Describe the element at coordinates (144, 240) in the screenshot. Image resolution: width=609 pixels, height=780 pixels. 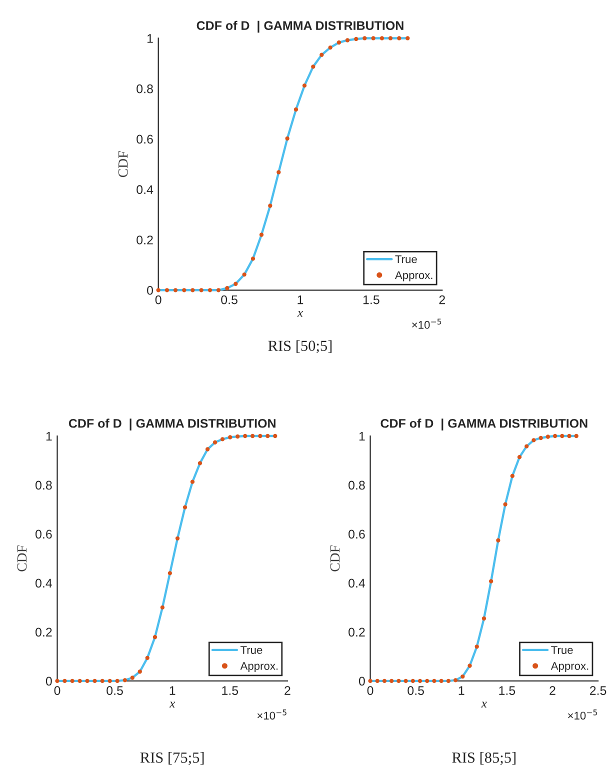
I see `y-tick-label: 0.2` at that location.